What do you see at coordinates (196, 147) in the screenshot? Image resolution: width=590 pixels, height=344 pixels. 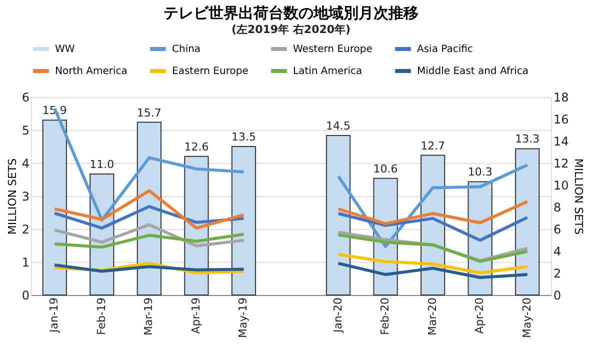 I see `data-label: 12.6` at bounding box center [196, 147].